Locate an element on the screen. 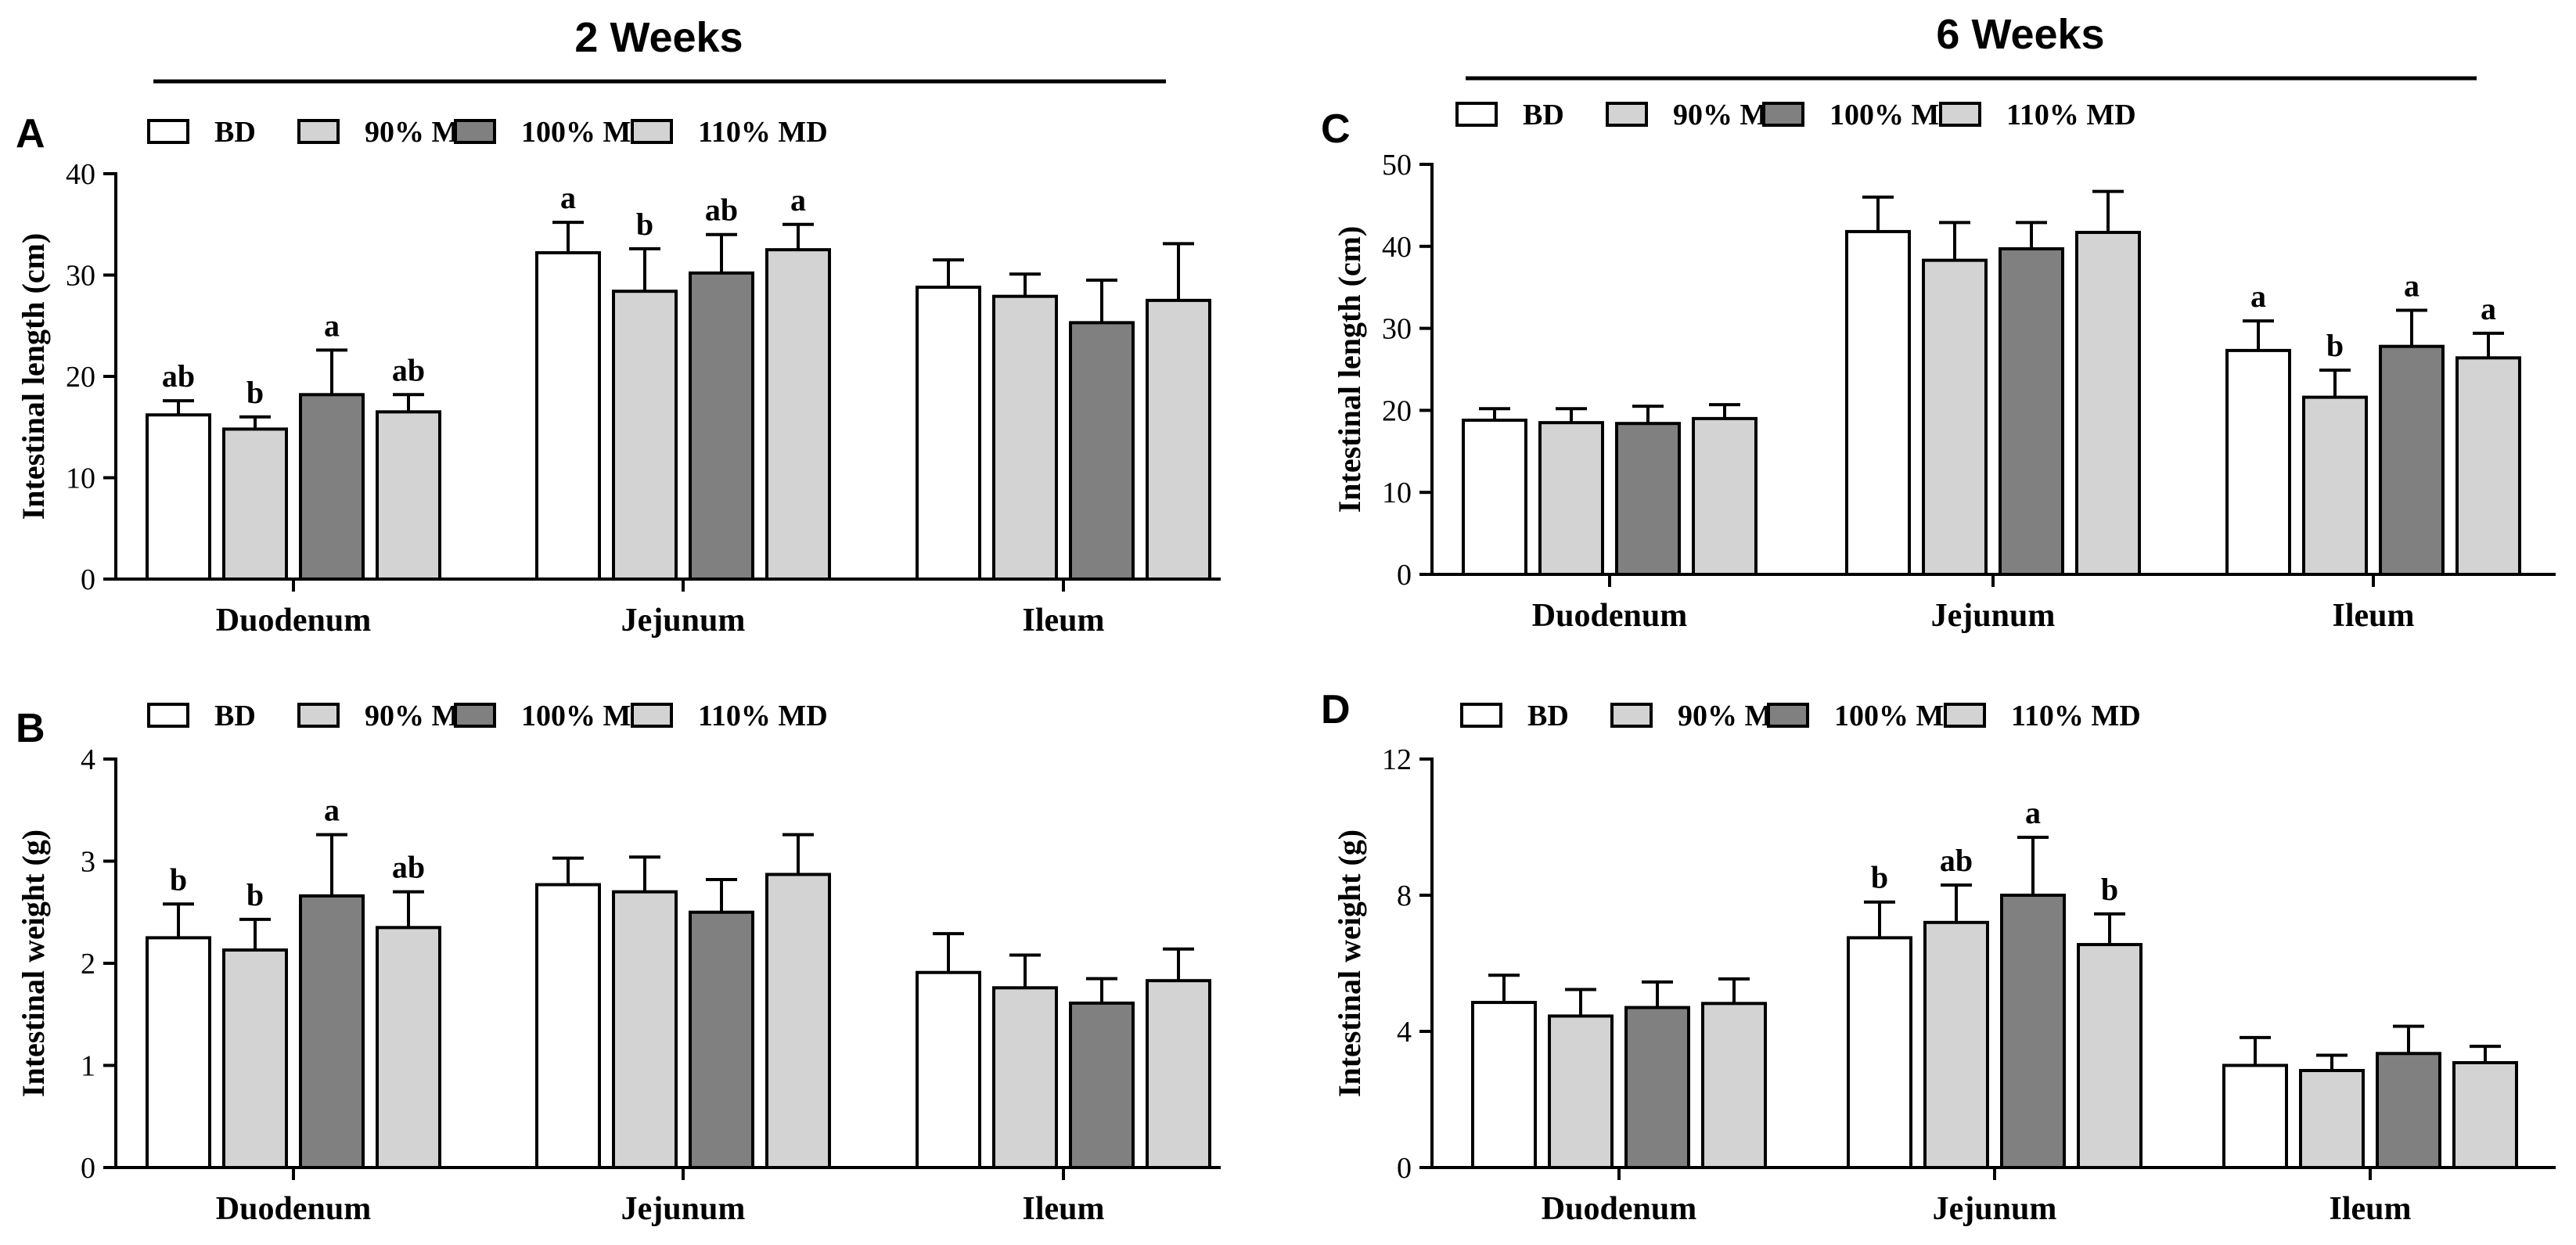  y-tick-label: 50 is located at coordinates (1397, 165).